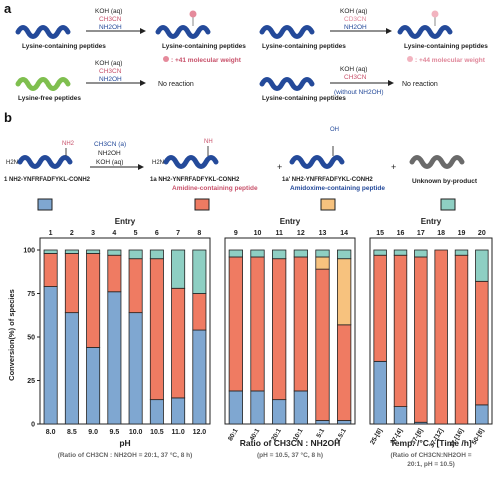 This screenshot has width=500, height=480. Describe the element at coordinates (157, 432) in the screenshot. I see `x-tick-label: 10.5` at that location.